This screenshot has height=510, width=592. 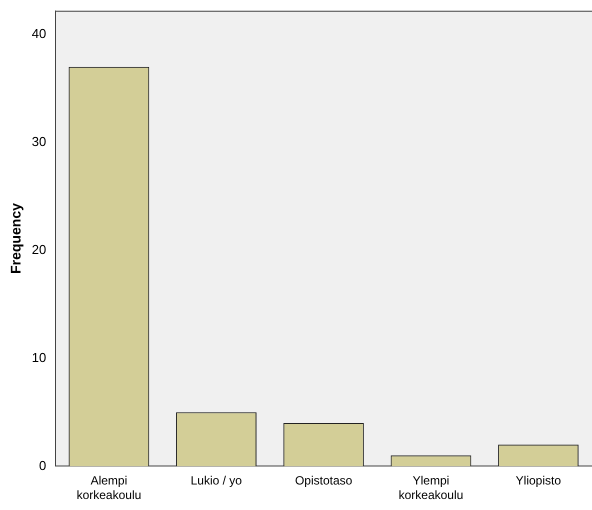 I want to click on y-tick-label: 10, so click(x=39, y=357).